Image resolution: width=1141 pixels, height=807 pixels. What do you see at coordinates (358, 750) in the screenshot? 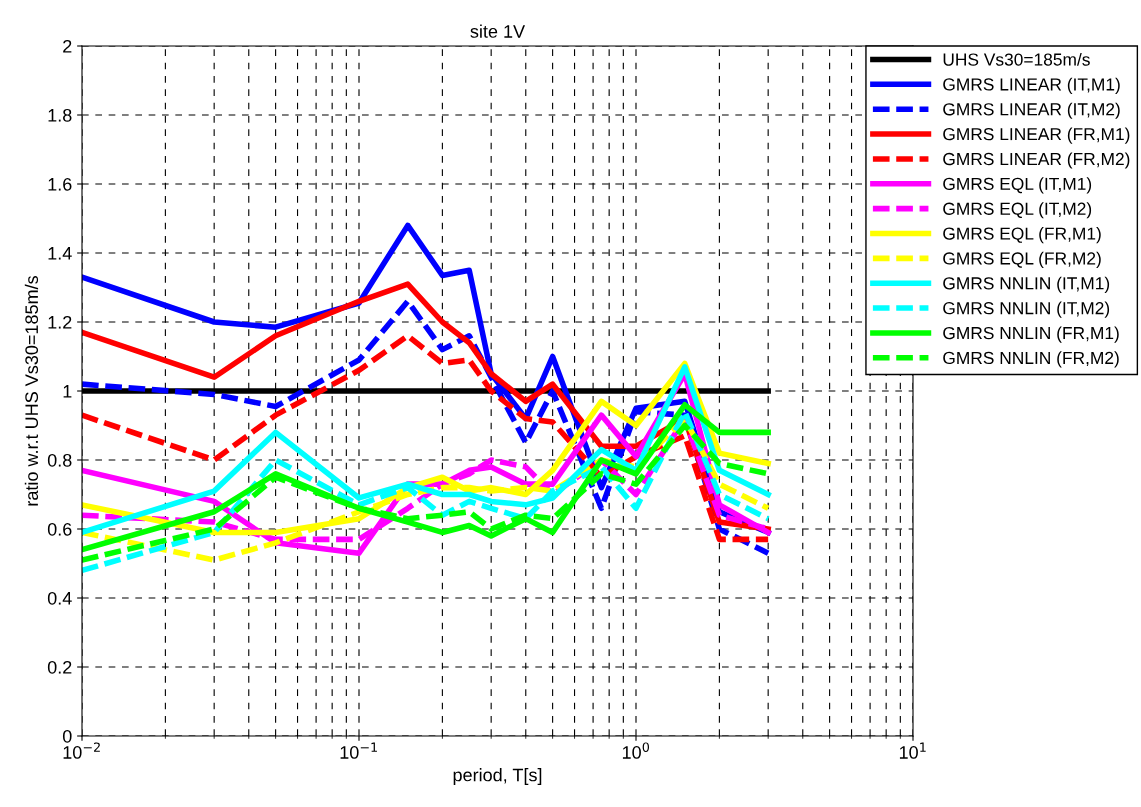
I see `x-tick-label: 10$^{−1}$` at bounding box center [358, 750].